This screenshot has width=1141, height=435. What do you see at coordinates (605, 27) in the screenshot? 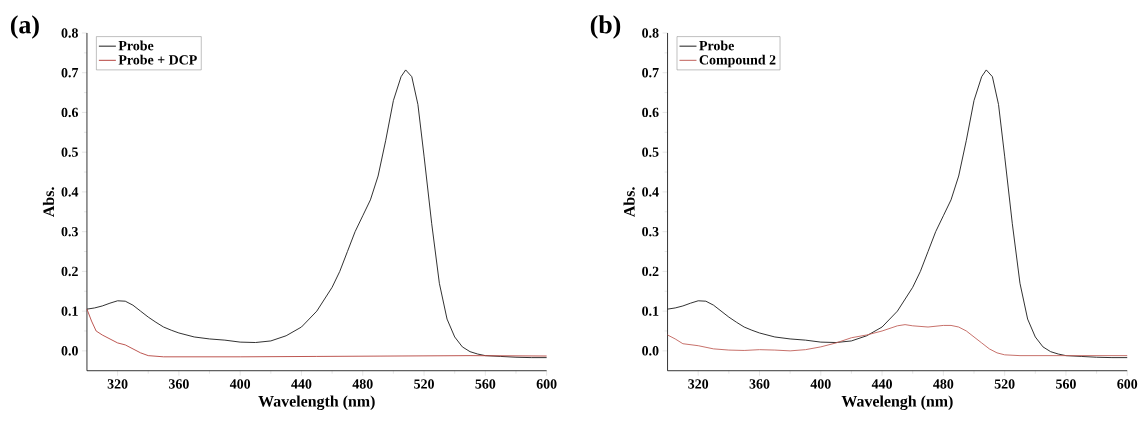
I see `chart-title: (b)` at bounding box center [605, 27].